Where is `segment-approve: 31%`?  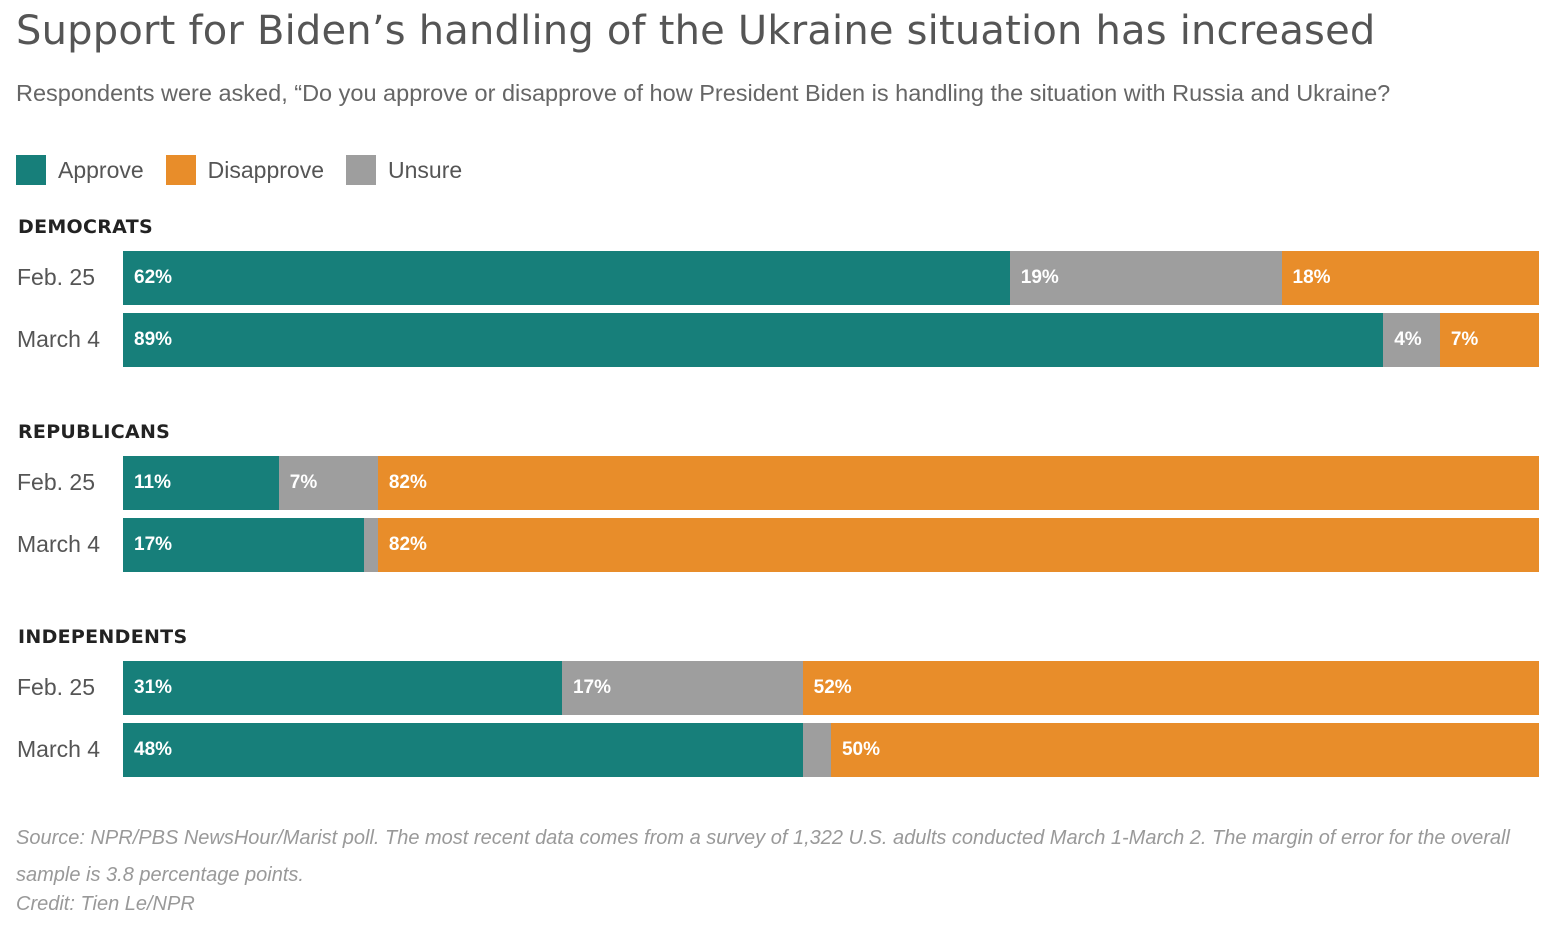 segment-approve: 31% is located at coordinates (342, 688).